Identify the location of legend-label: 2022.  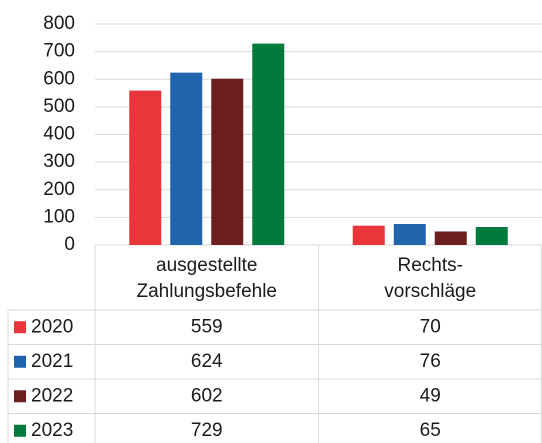
(52, 395).